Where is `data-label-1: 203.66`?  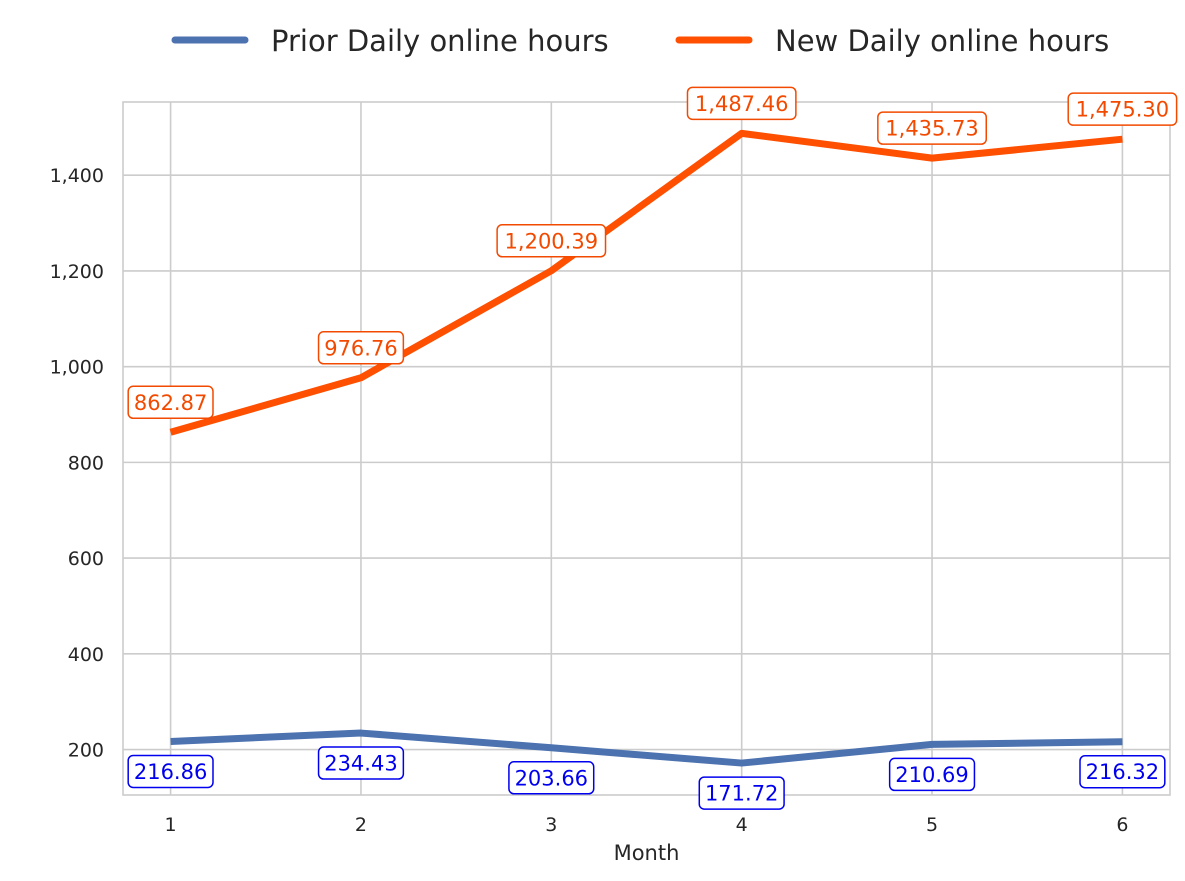
data-label-1: 203.66 is located at coordinates (551, 778).